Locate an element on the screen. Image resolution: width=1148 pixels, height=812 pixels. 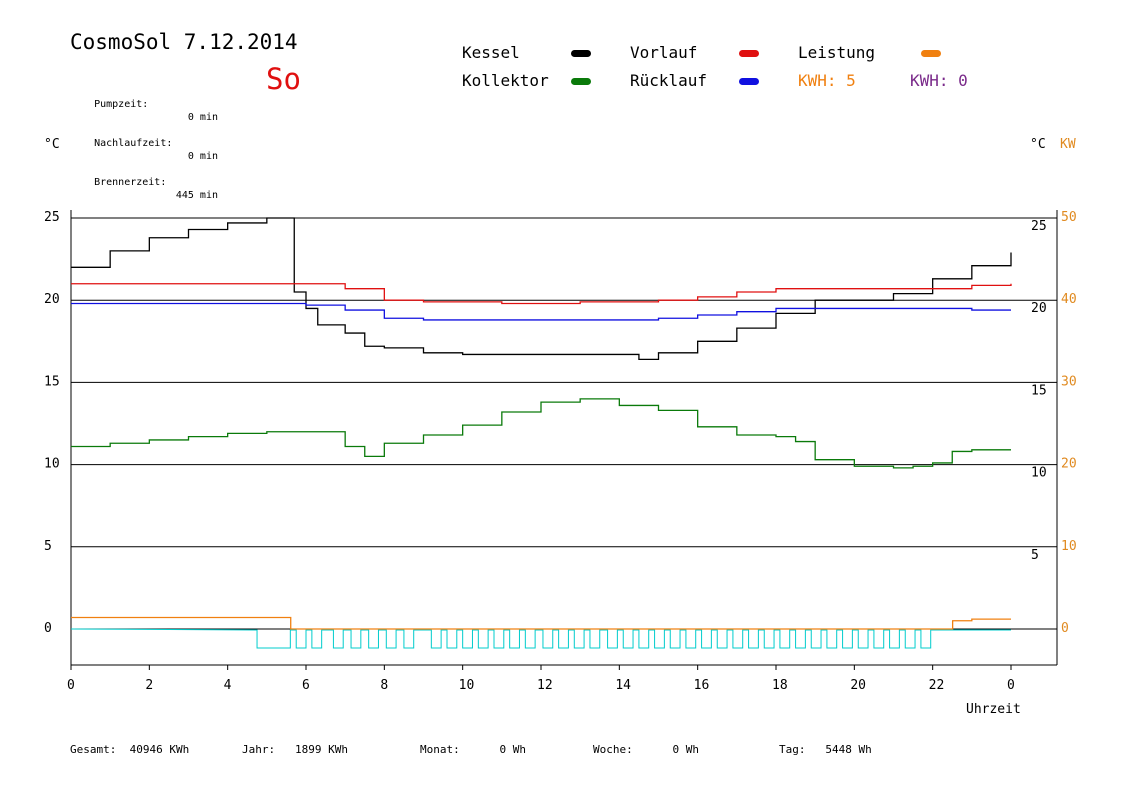
stat-label: Nachlaufzeit: is located at coordinates (133, 143).